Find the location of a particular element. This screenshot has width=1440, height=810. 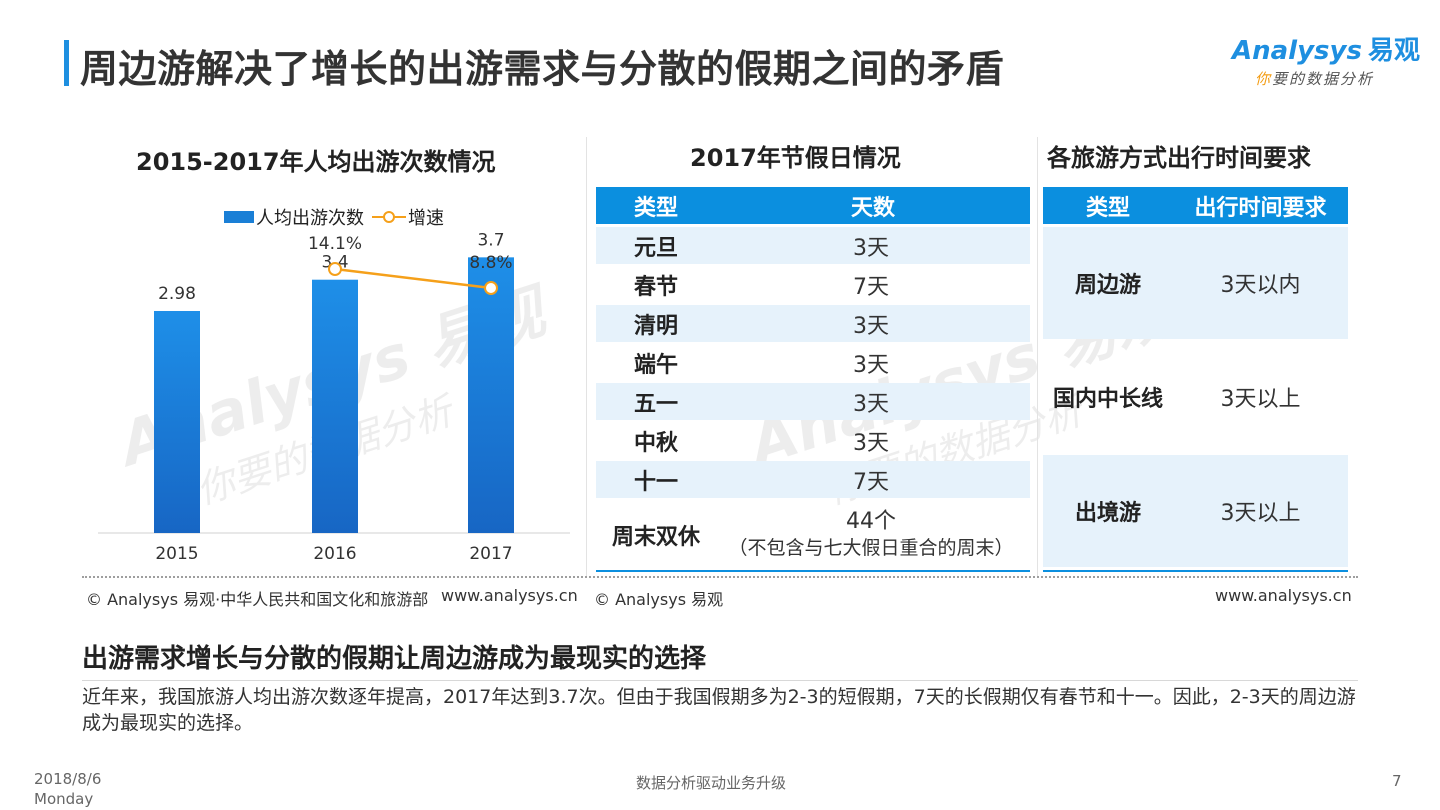

chart-source: © Analysys 易观·中华人民共和国文化和旅游部 is located at coordinates (257, 599).